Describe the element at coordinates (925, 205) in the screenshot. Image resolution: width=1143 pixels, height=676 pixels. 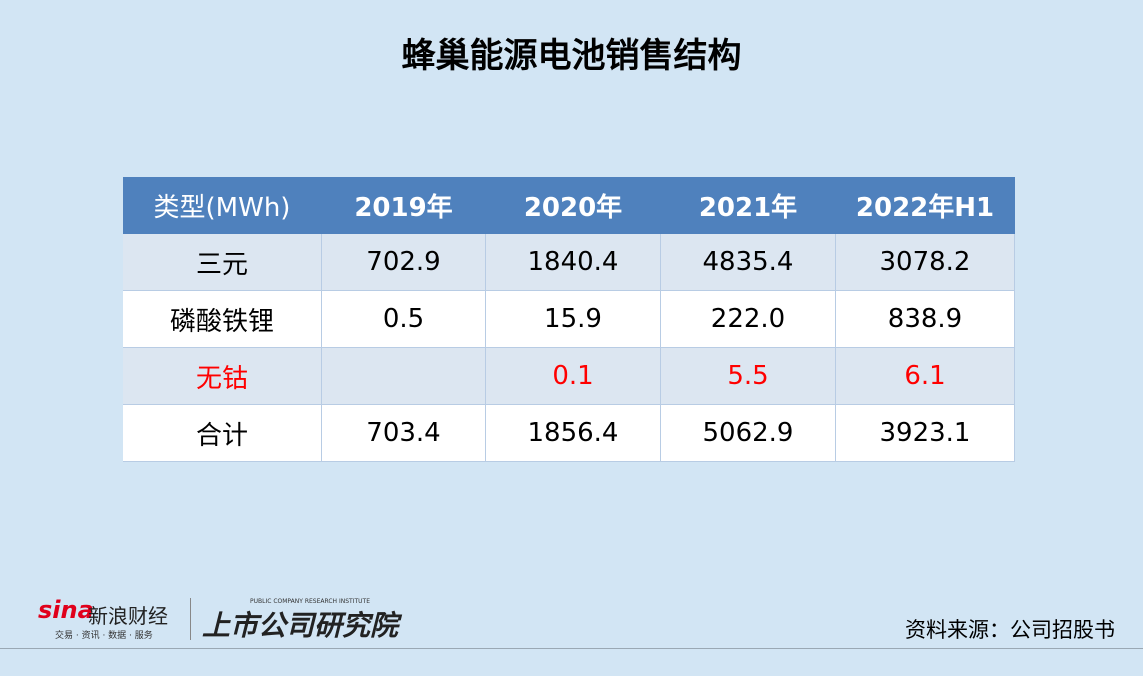
I see `header-cell: 2022年H1` at that location.